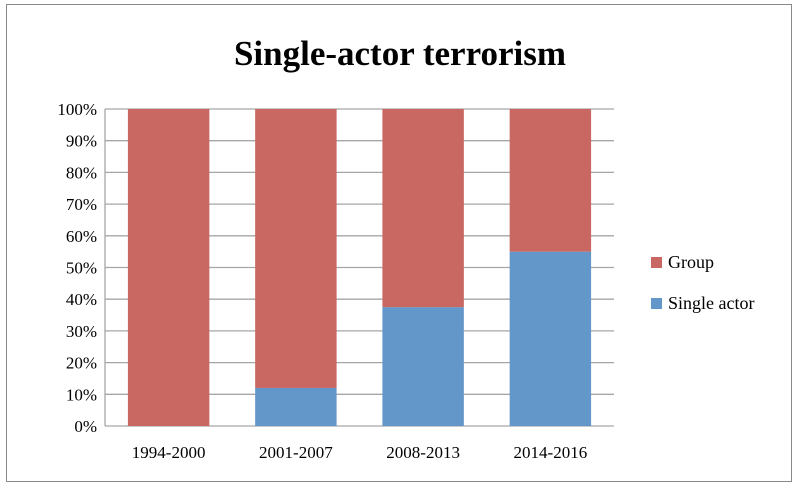 The width and height of the screenshot is (800, 490). Describe the element at coordinates (77, 109) in the screenshot. I see `y-tick-label: 100%` at that location.